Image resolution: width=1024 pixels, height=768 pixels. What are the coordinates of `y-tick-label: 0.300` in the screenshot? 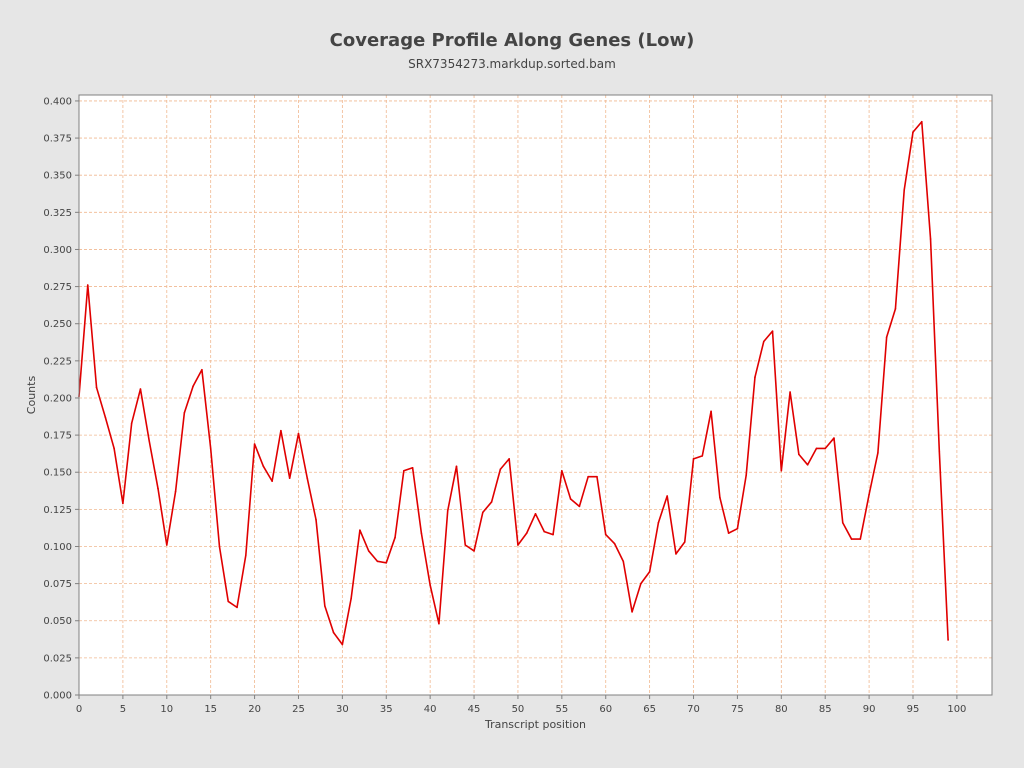 It's located at (57, 250).